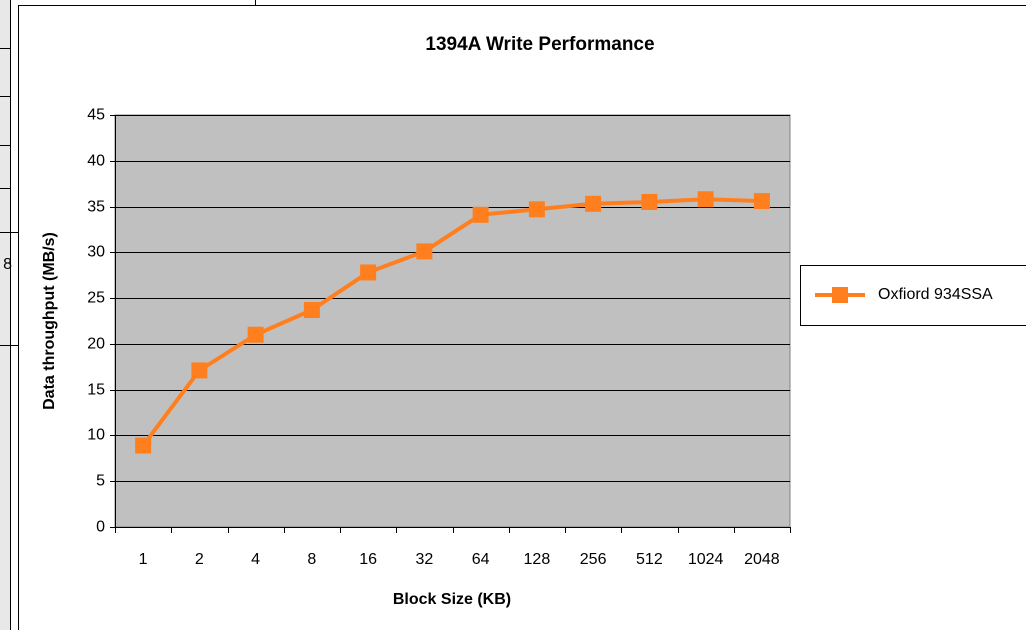 The image size is (1026, 630). Describe the element at coordinates (96, 435) in the screenshot. I see `y-tick-label: 10` at that location.